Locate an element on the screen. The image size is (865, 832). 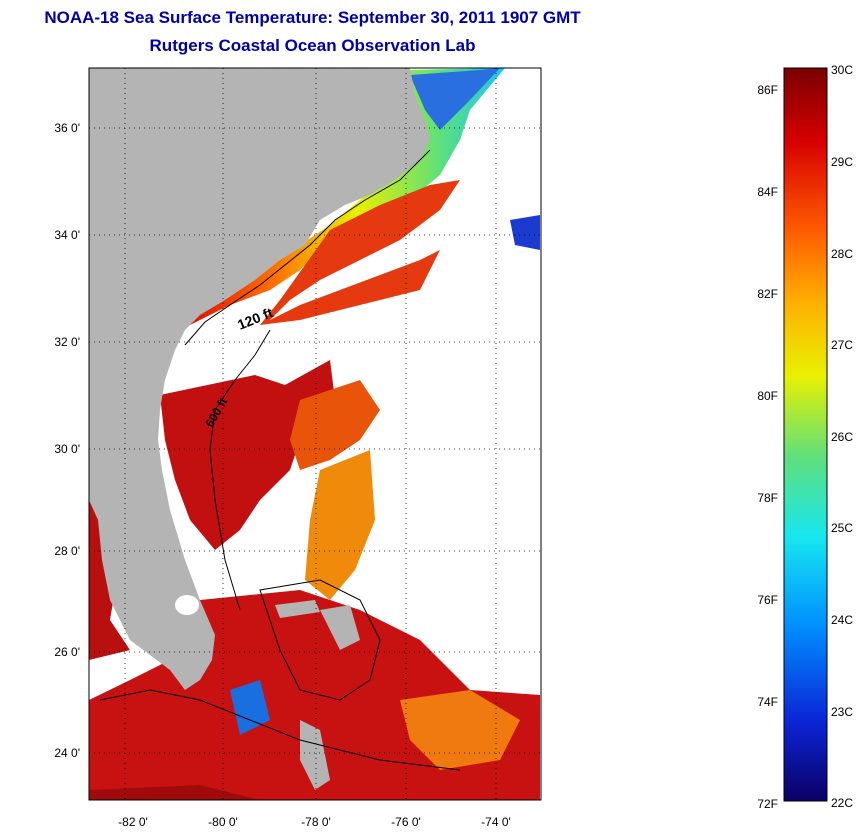
isobath-contour-120ft is located at coordinates (307, 247).